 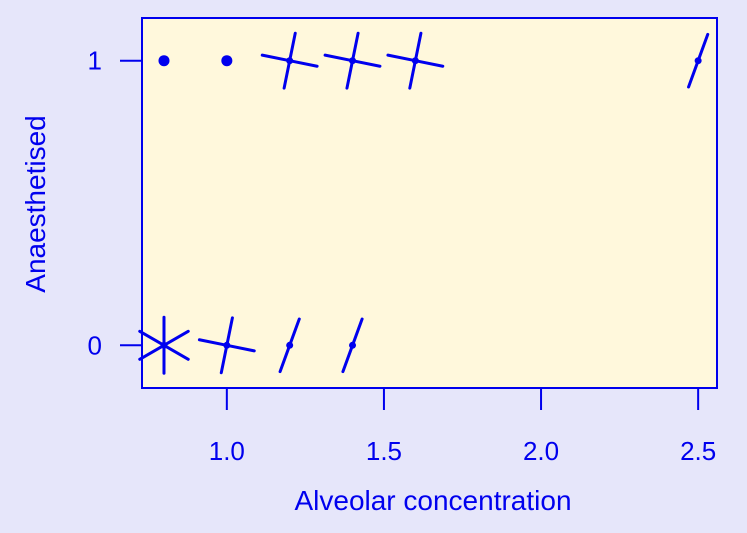 What do you see at coordinates (384, 451) in the screenshot?
I see `x-tick-label-1: 1.5` at bounding box center [384, 451].